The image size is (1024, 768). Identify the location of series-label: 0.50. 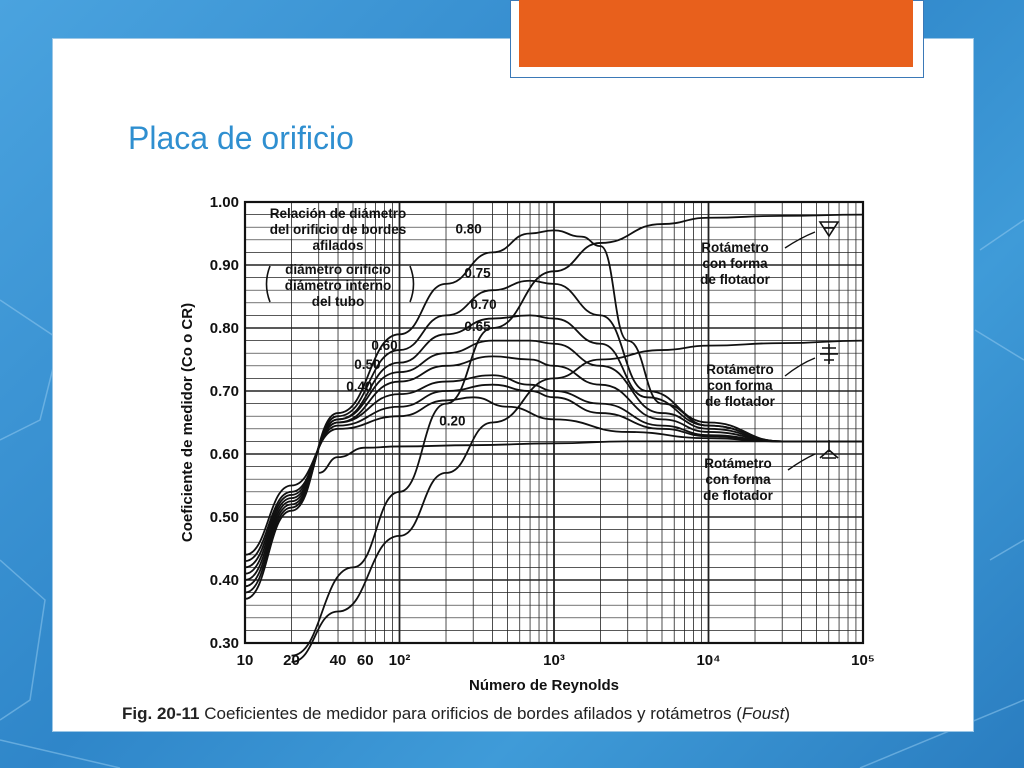
(367, 364).